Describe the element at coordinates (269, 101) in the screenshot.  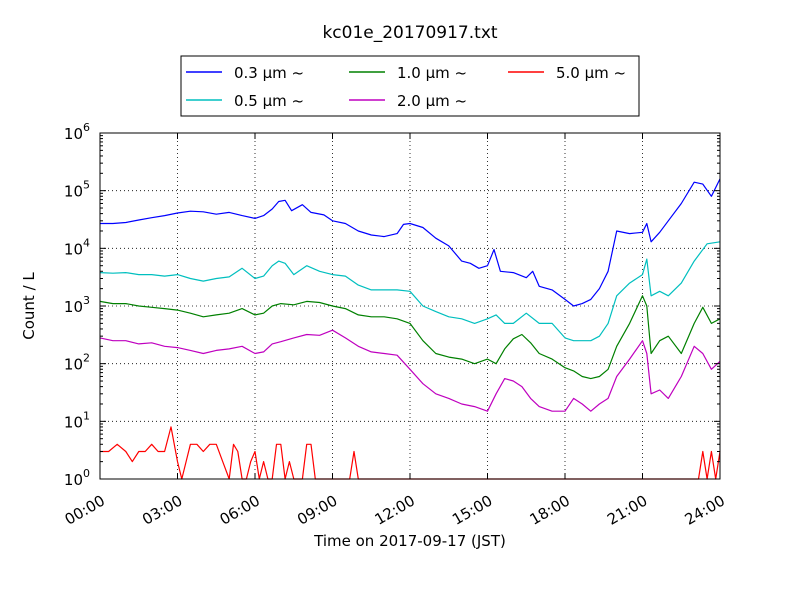
I see `legend-label-1: 0.5 μm ~` at that location.